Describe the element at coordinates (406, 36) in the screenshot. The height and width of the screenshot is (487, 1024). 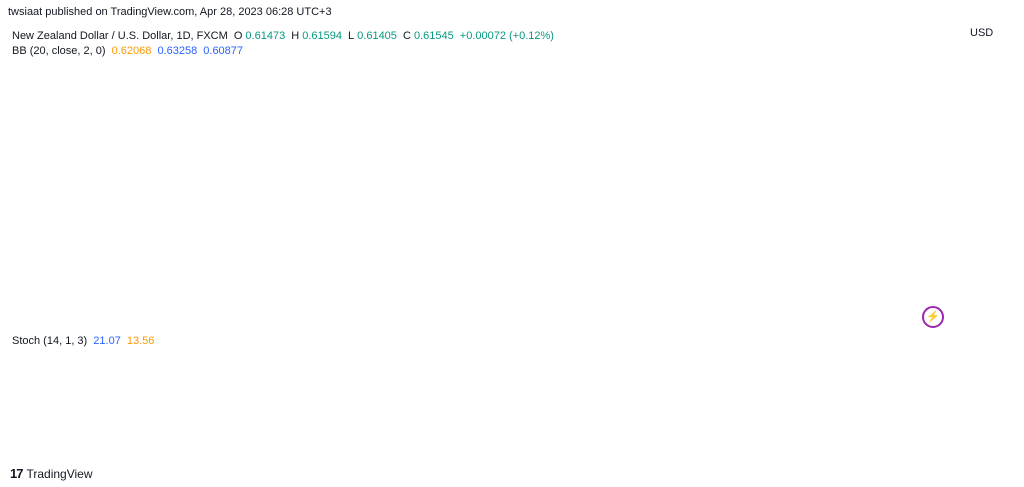
I see `close-label: C` at that location.